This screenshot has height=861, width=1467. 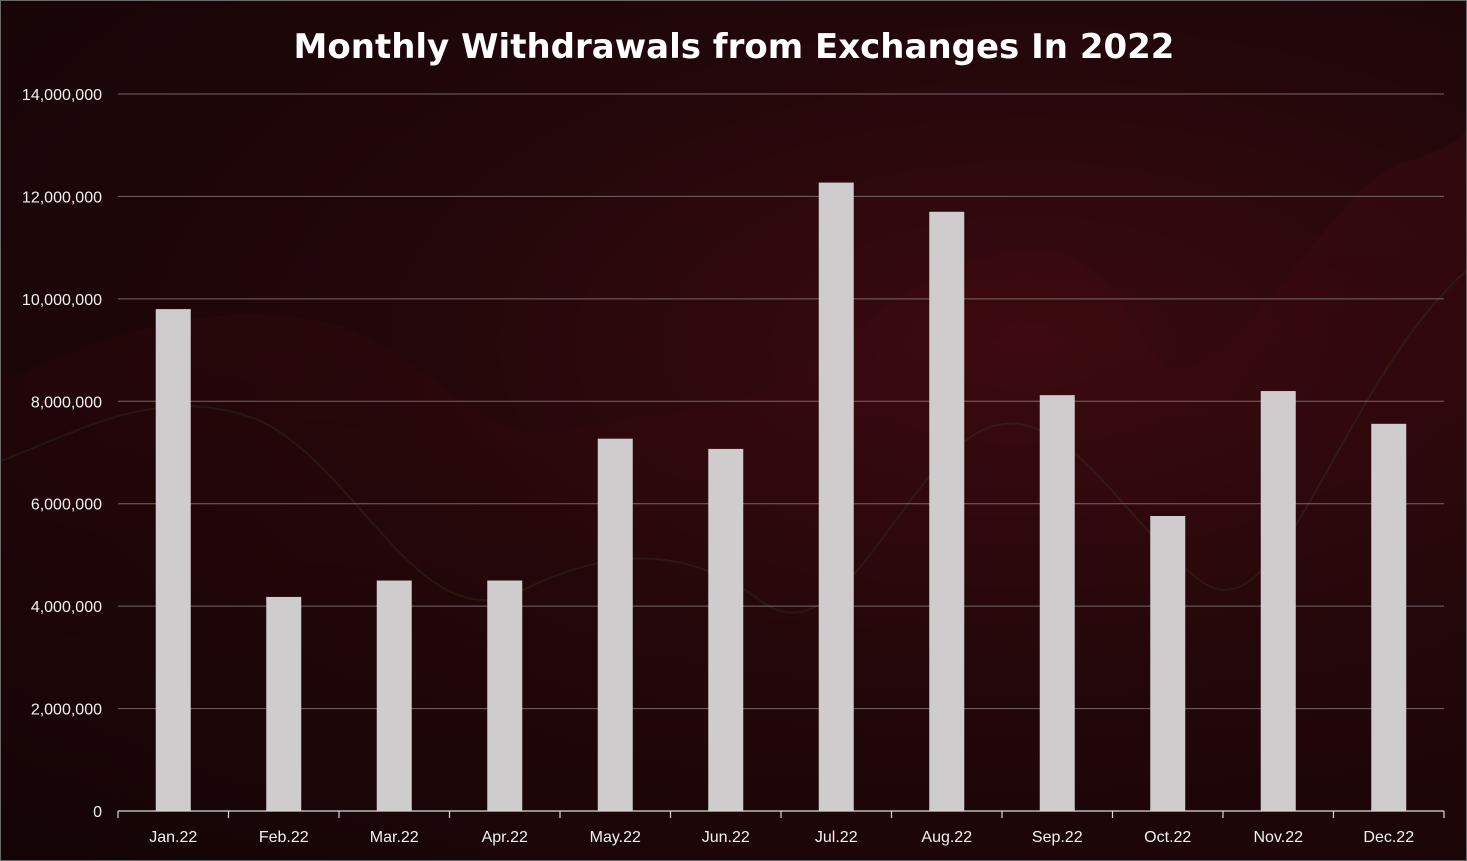 I want to click on y-tick-label: 2,000,000, so click(x=66, y=710).